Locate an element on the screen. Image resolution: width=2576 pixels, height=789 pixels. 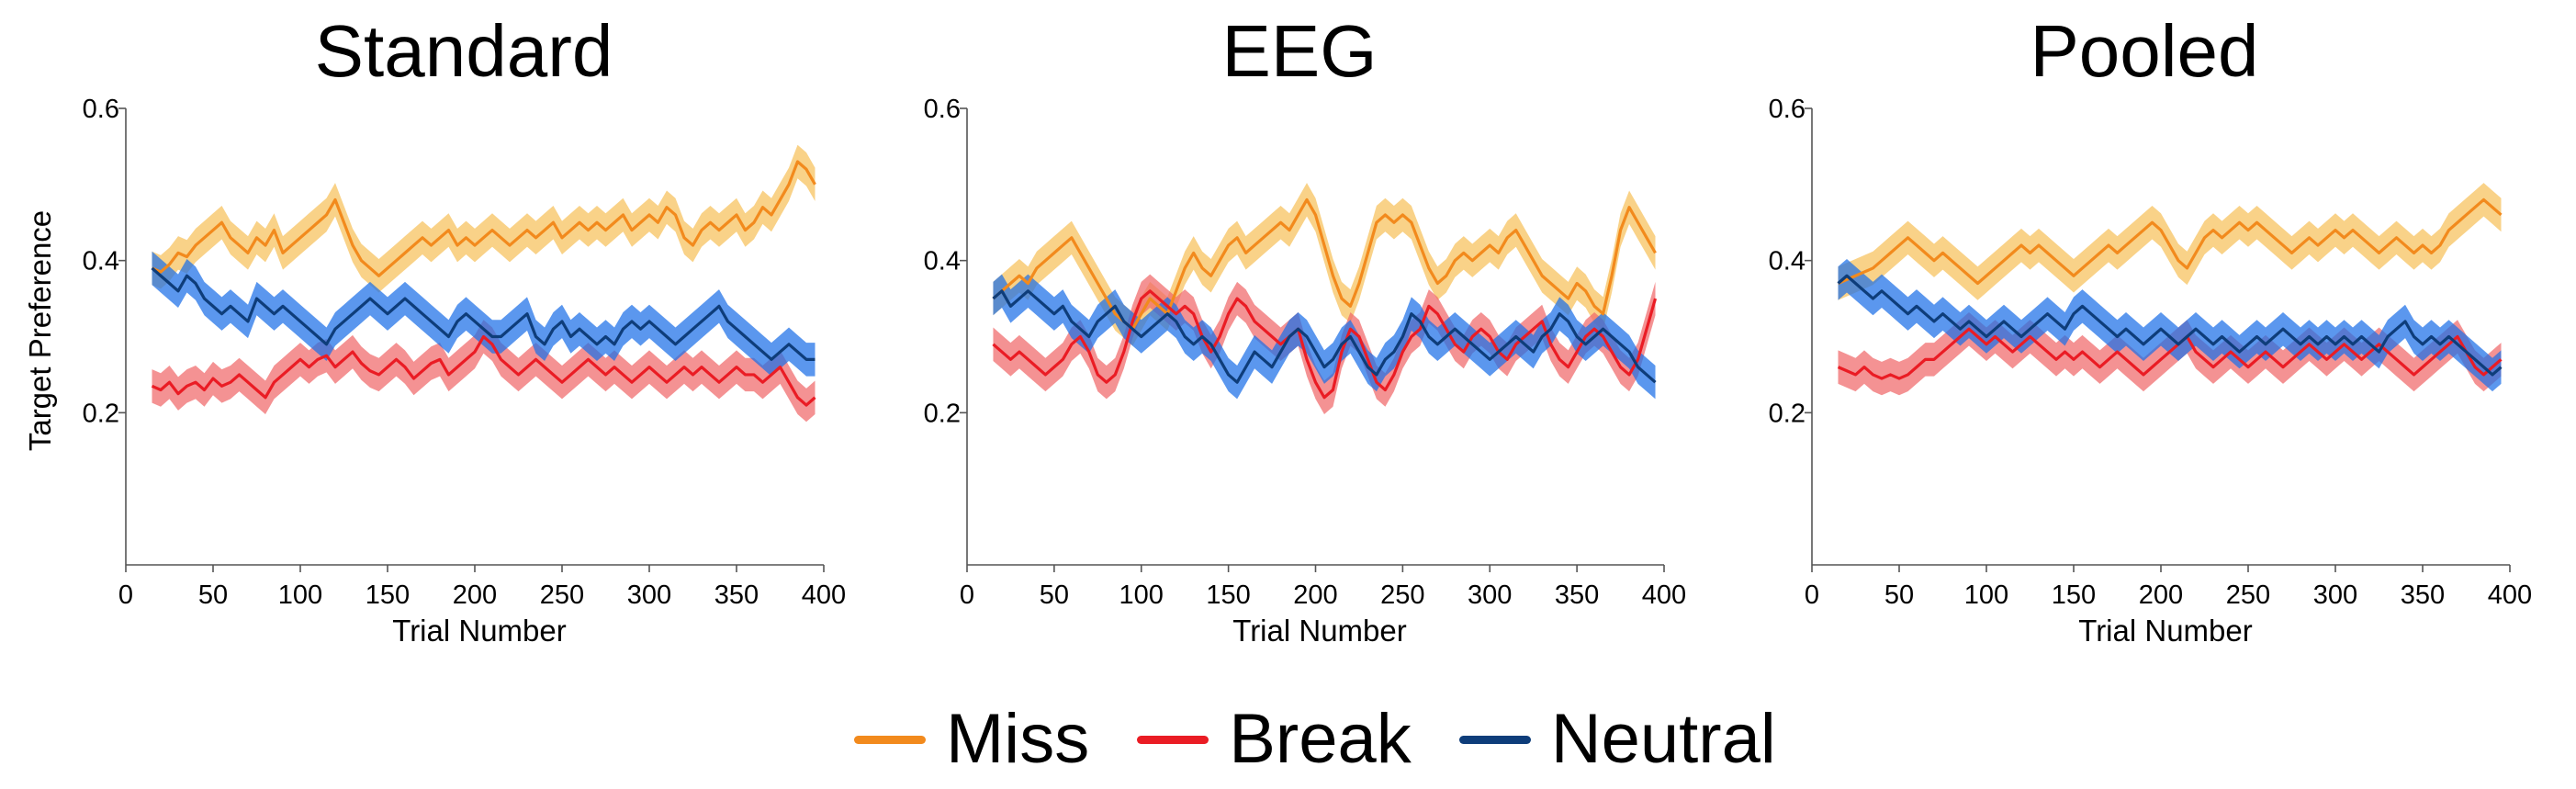
legend-item-miss: Miss is located at coordinates (971, 739).